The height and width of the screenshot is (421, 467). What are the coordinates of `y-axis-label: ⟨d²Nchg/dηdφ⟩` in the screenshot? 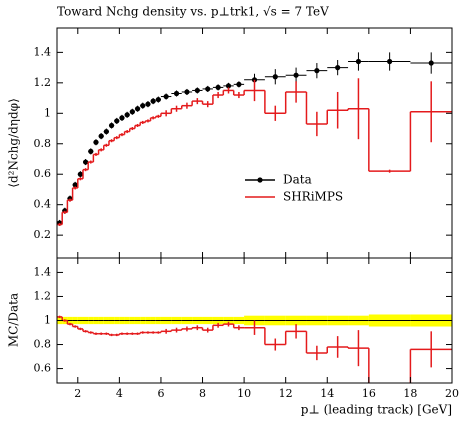 It's located at (14, 142).